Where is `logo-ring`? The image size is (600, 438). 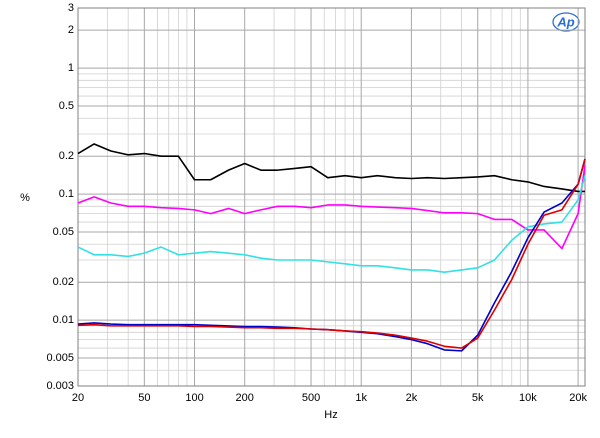 logo-ring is located at coordinates (566, 22).